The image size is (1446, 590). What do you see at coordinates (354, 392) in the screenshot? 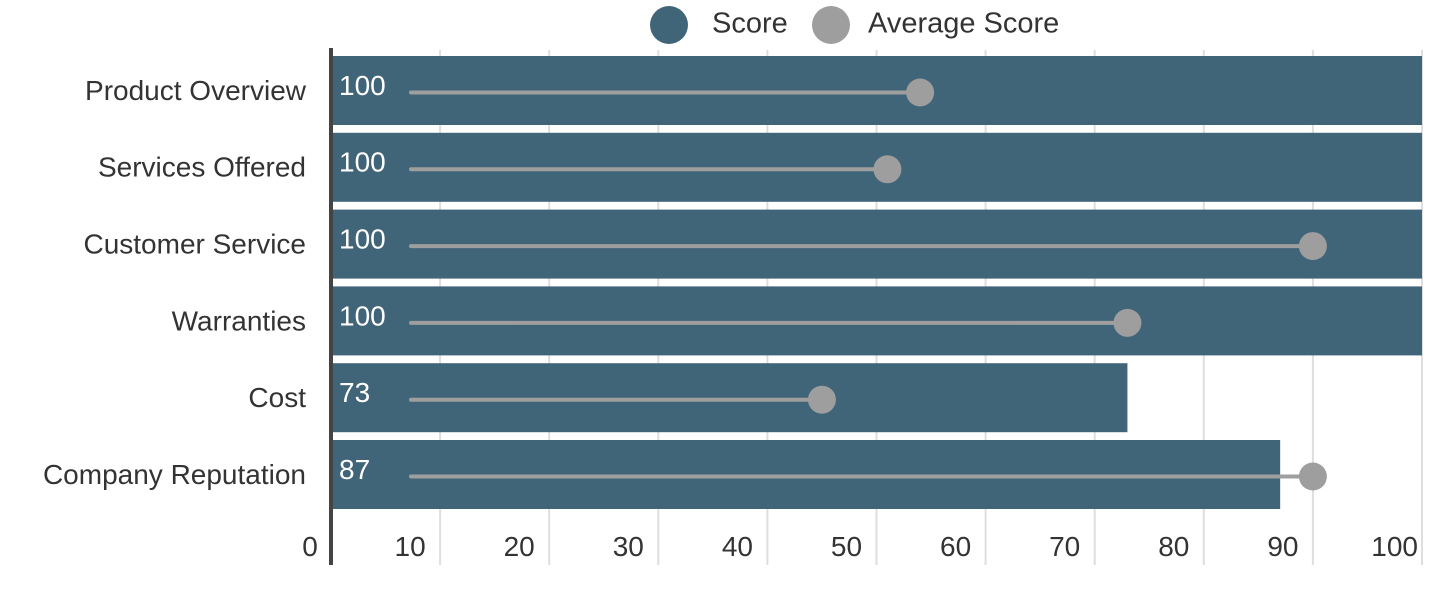
I see `bar-value-label: 73` at bounding box center [354, 392].